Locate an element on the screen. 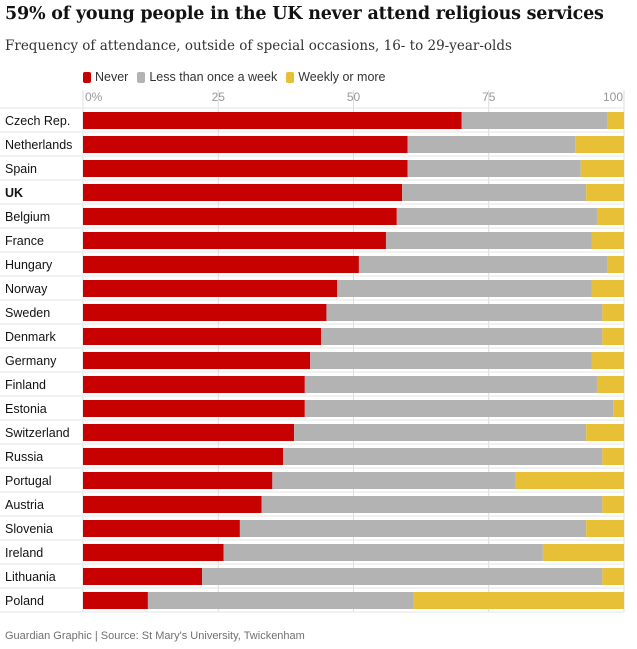 The height and width of the screenshot is (649, 637). legend-item-less-than-weekly: Less than once a week is located at coordinates (207, 77).